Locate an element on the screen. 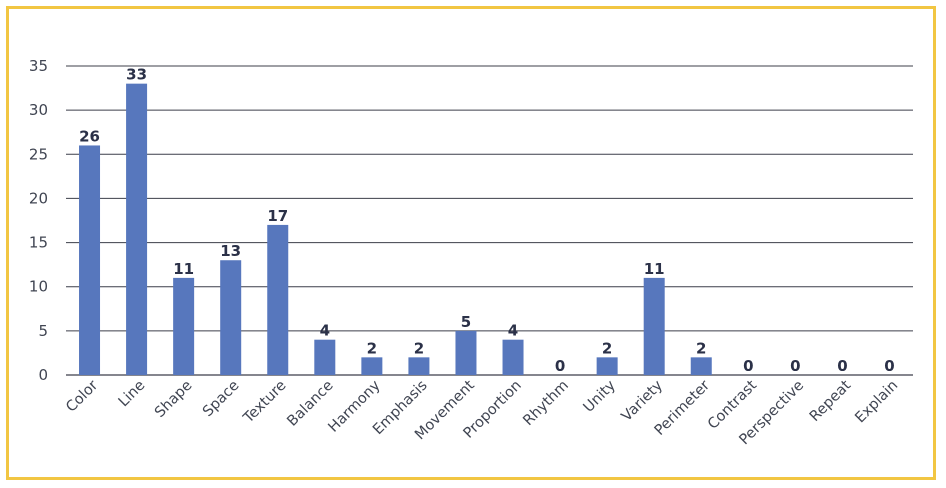 Image resolution: width=946 pixels, height=488 pixels. data-label-explain: 0 is located at coordinates (889, 366).